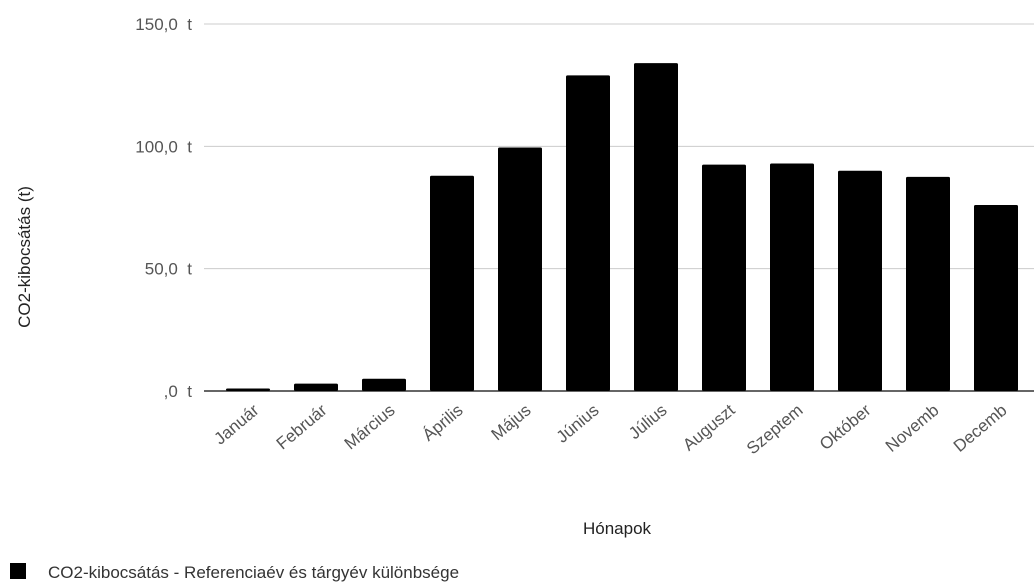 Image resolution: width=1034 pixels, height=583 pixels. I want to click on x-tick-label: Március, so click(370, 427).